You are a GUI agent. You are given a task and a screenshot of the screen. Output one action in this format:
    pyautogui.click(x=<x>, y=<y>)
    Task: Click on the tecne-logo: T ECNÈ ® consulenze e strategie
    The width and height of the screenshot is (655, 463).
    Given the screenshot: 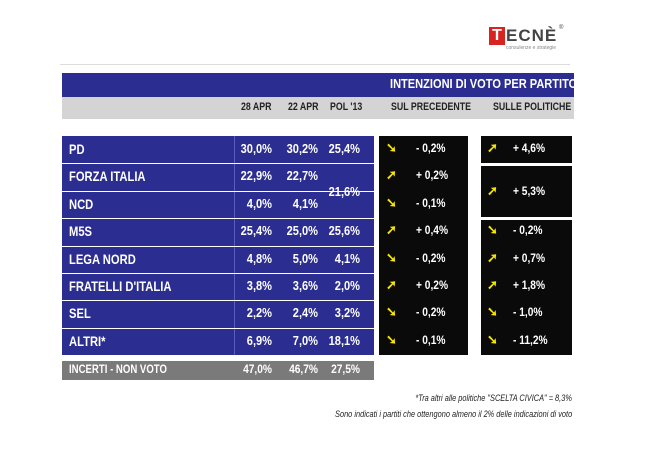 What is the action you would take?
    pyautogui.click(x=529, y=41)
    